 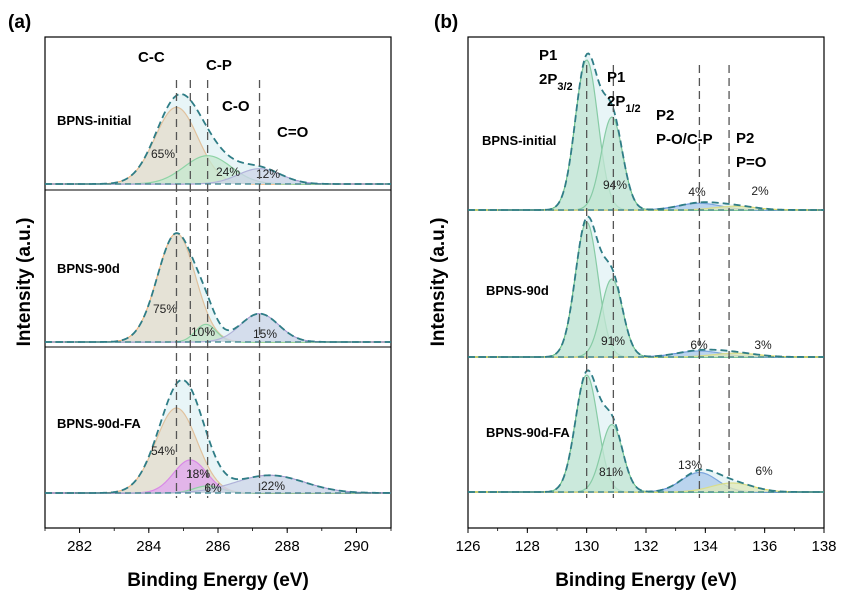 I want to click on spectrum-bpns-initial: BPNS-initial 94% 4% 2%, so click(x=646, y=131).